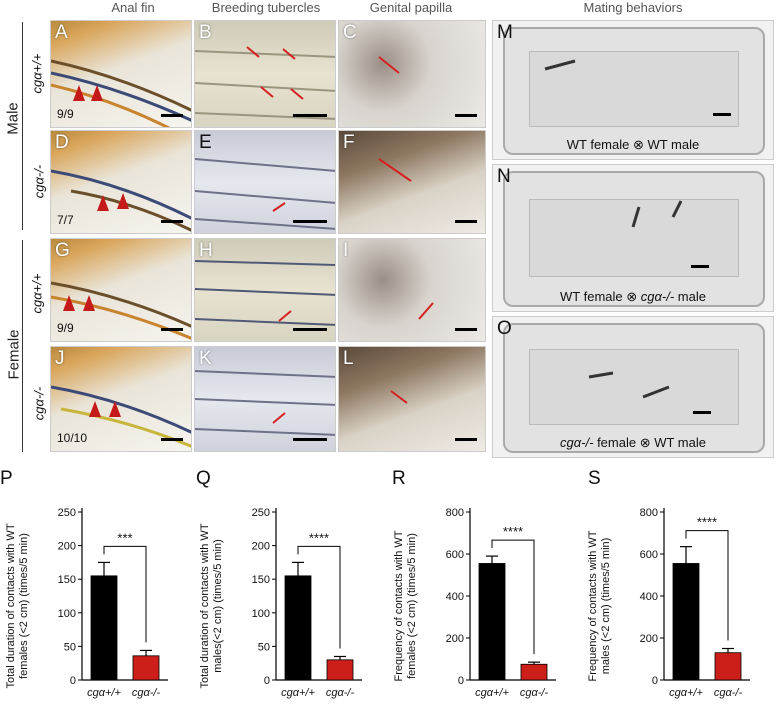  I want to click on panel-e-breeding-tubercles: E, so click(265, 182).